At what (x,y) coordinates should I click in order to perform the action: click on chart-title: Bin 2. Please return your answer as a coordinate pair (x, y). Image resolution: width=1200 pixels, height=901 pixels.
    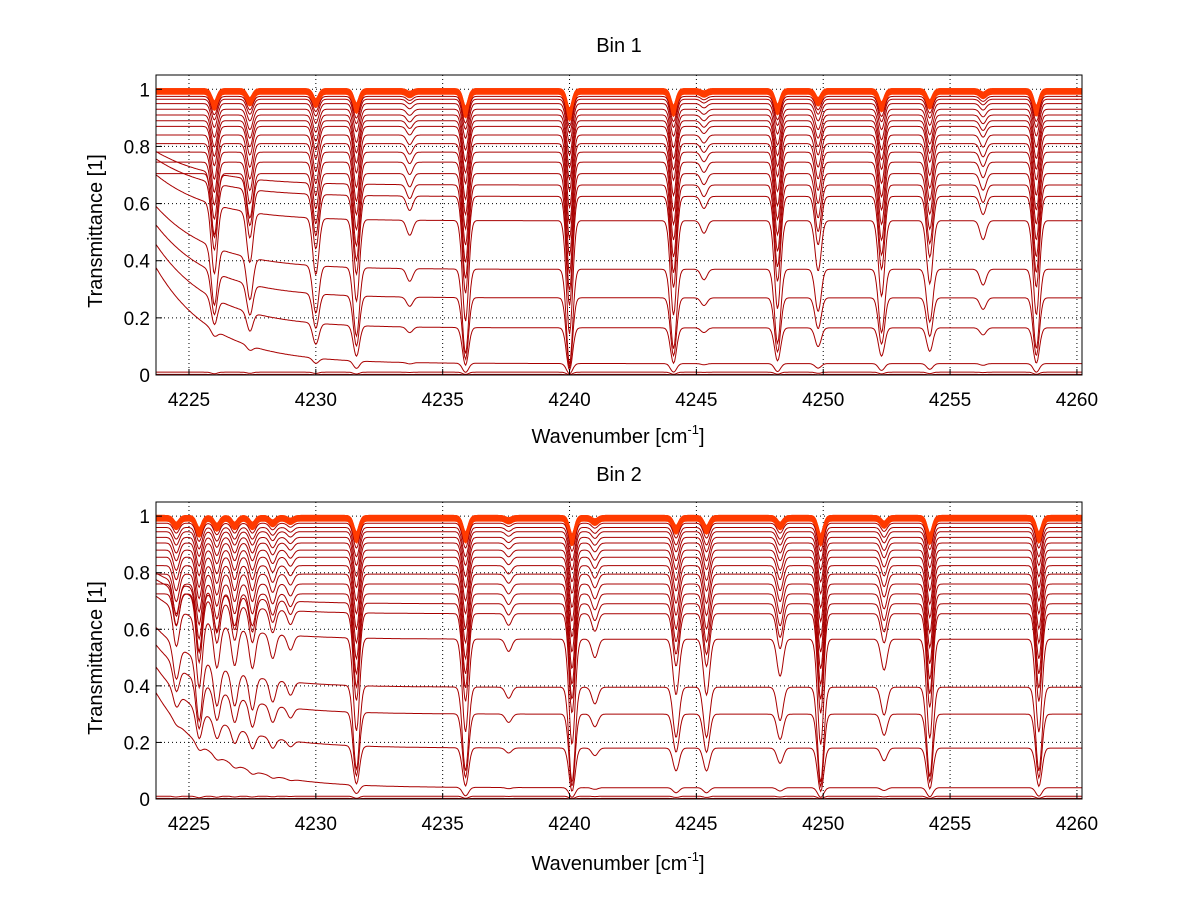
    Looking at the image, I should click on (619, 475).